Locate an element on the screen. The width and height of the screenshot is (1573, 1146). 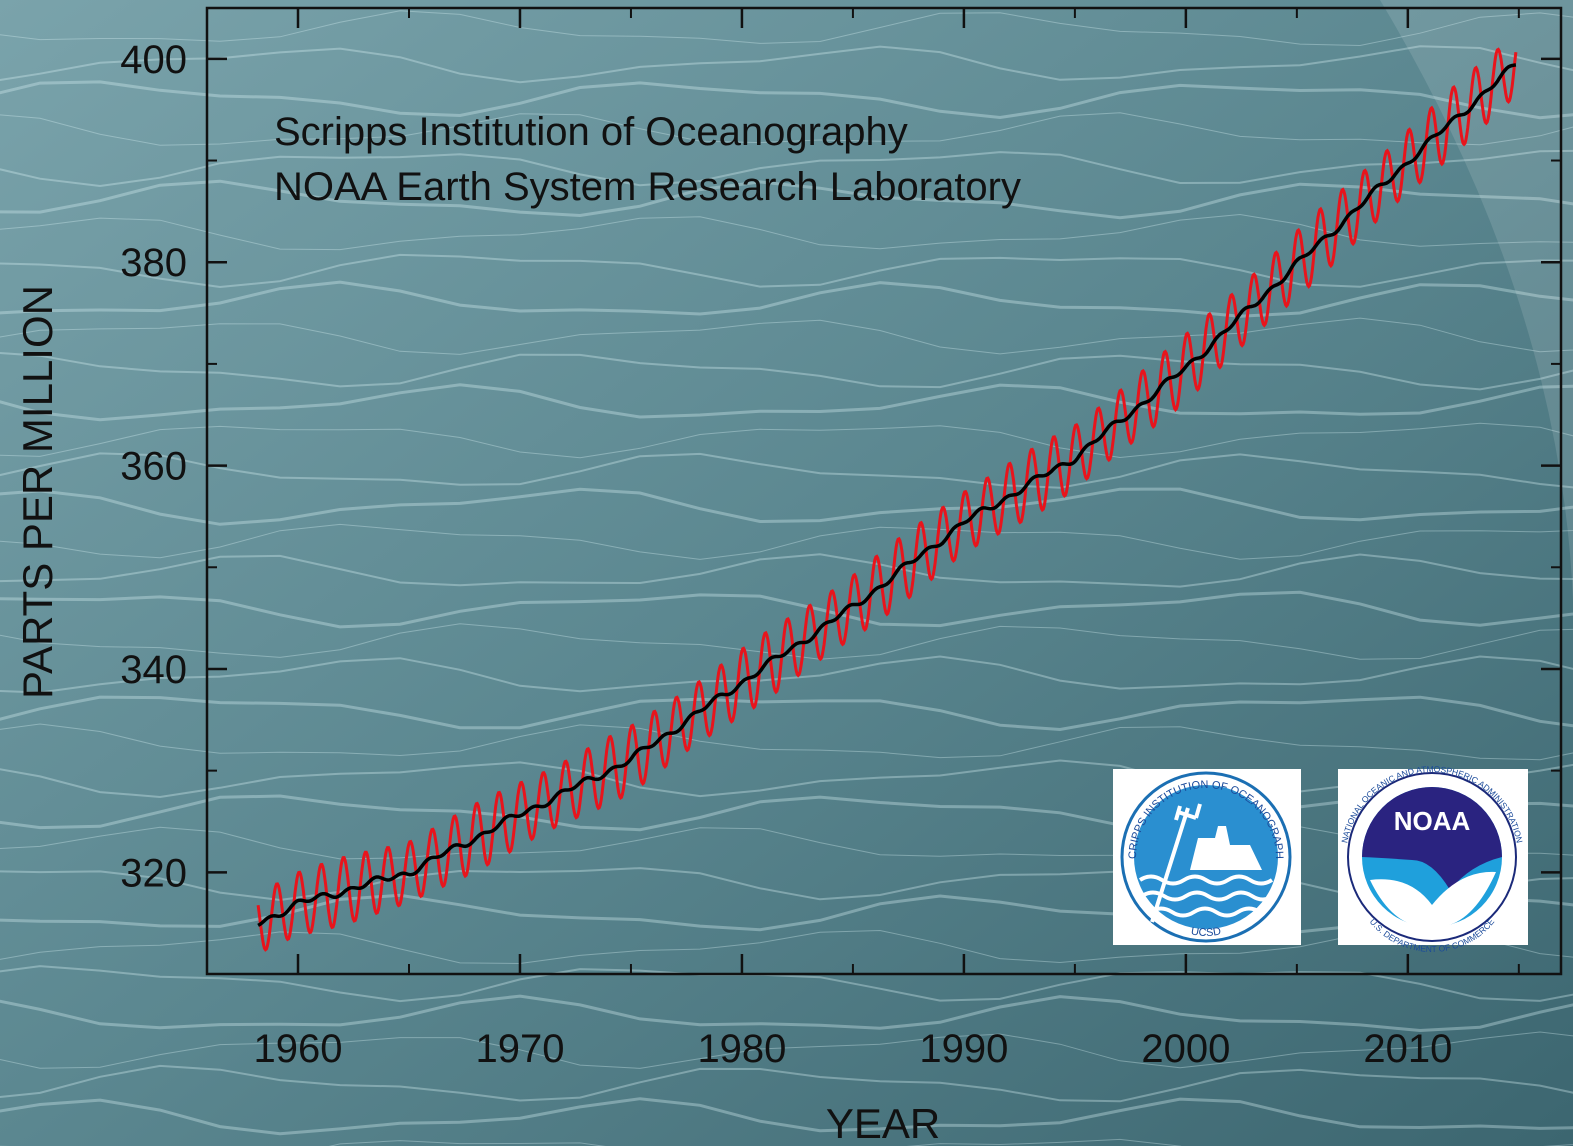
y-tick-label: 320 is located at coordinates (153, 873).